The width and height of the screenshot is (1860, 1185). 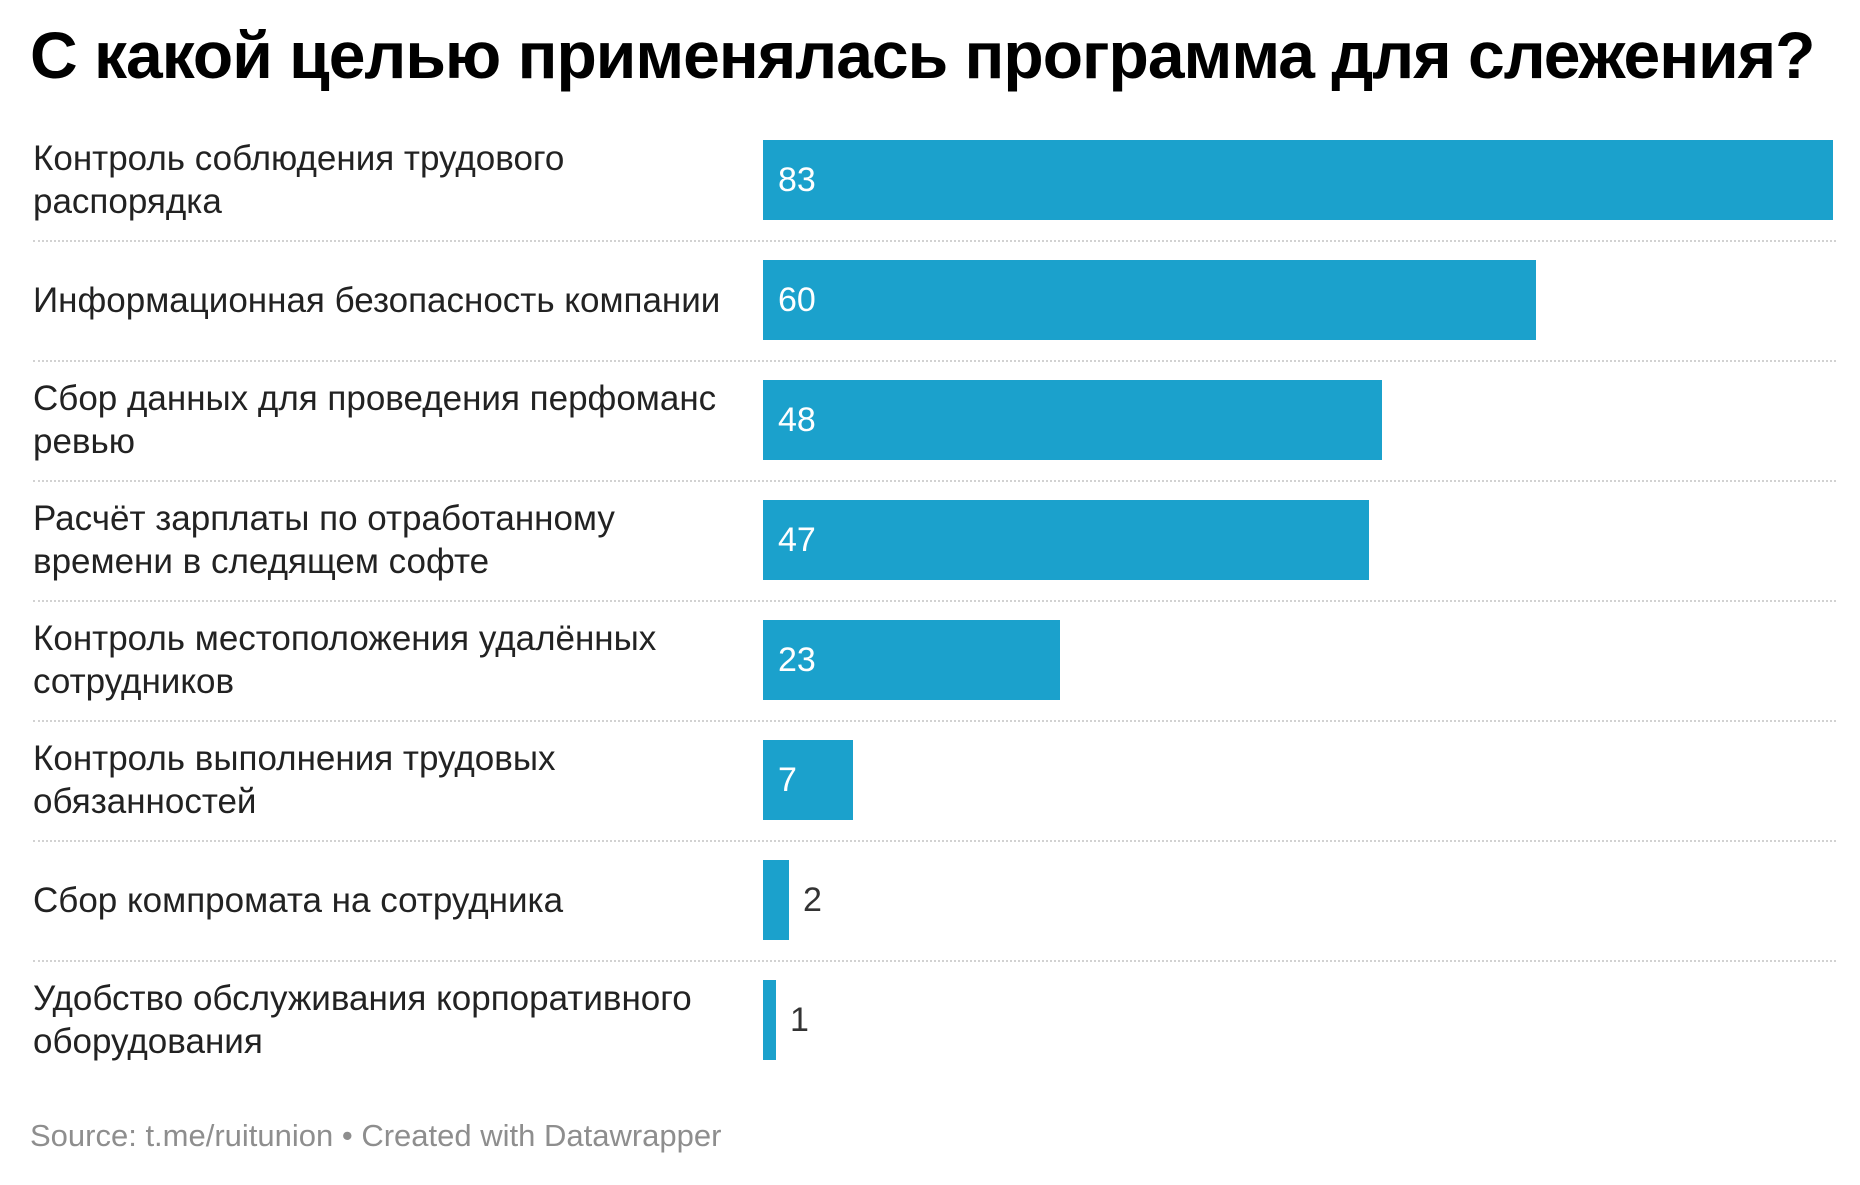 What do you see at coordinates (797, 180) in the screenshot?
I see `value-label: 83` at bounding box center [797, 180].